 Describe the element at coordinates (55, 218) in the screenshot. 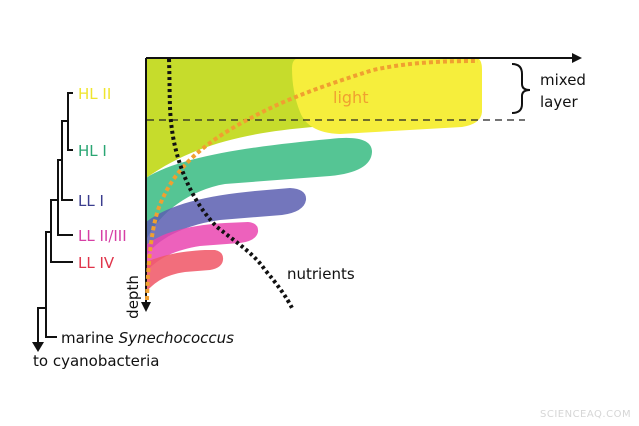

I see `phylogenetic-tree` at that location.